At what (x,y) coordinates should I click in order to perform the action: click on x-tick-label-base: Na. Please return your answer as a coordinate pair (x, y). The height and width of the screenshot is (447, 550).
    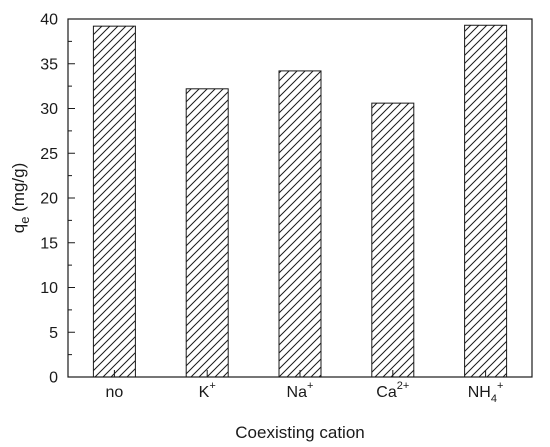
    Looking at the image, I should click on (297, 392).